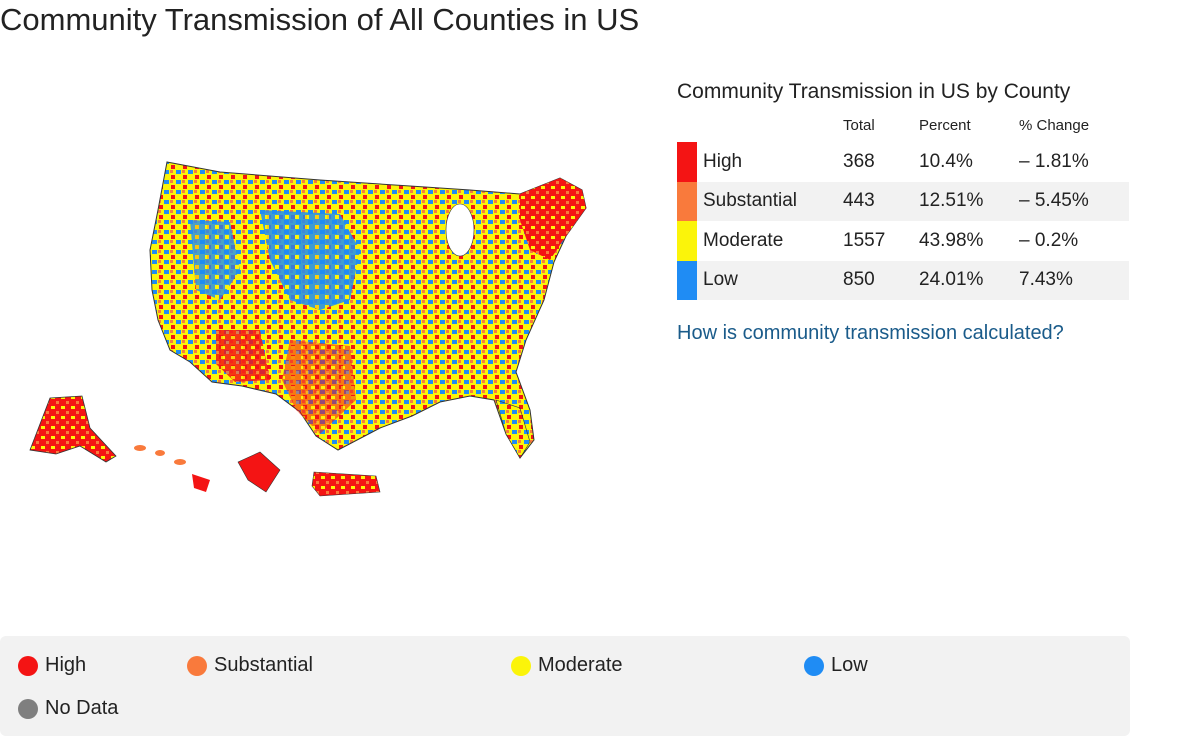  What do you see at coordinates (946, 161) in the screenshot?
I see `row-percent: 10.4%` at bounding box center [946, 161].